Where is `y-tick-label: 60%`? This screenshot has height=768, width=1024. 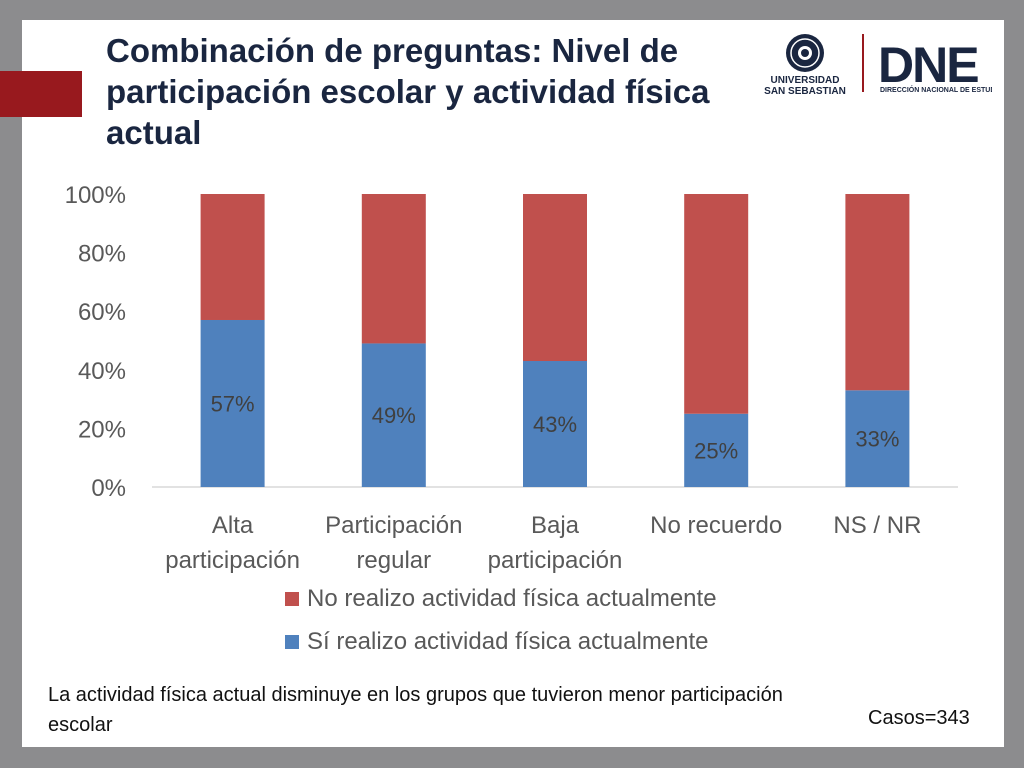 y-tick-label: 60% is located at coordinates (102, 312).